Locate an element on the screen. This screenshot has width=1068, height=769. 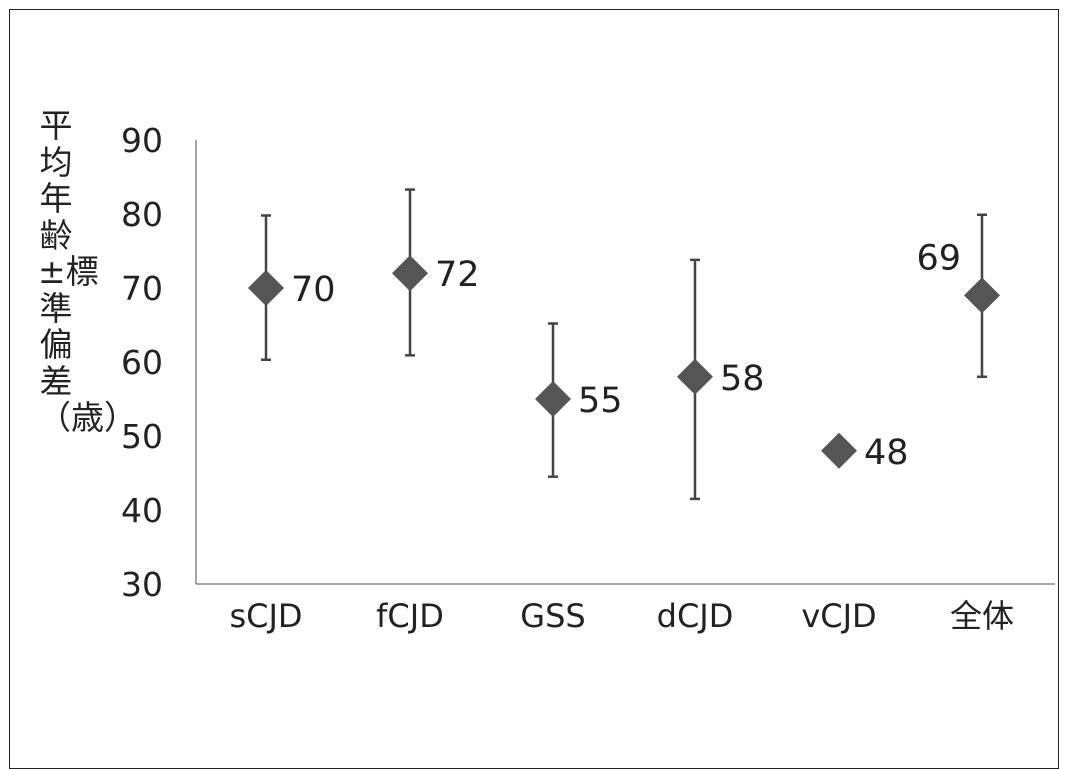
y-tick-label: 90 is located at coordinates (142, 140).